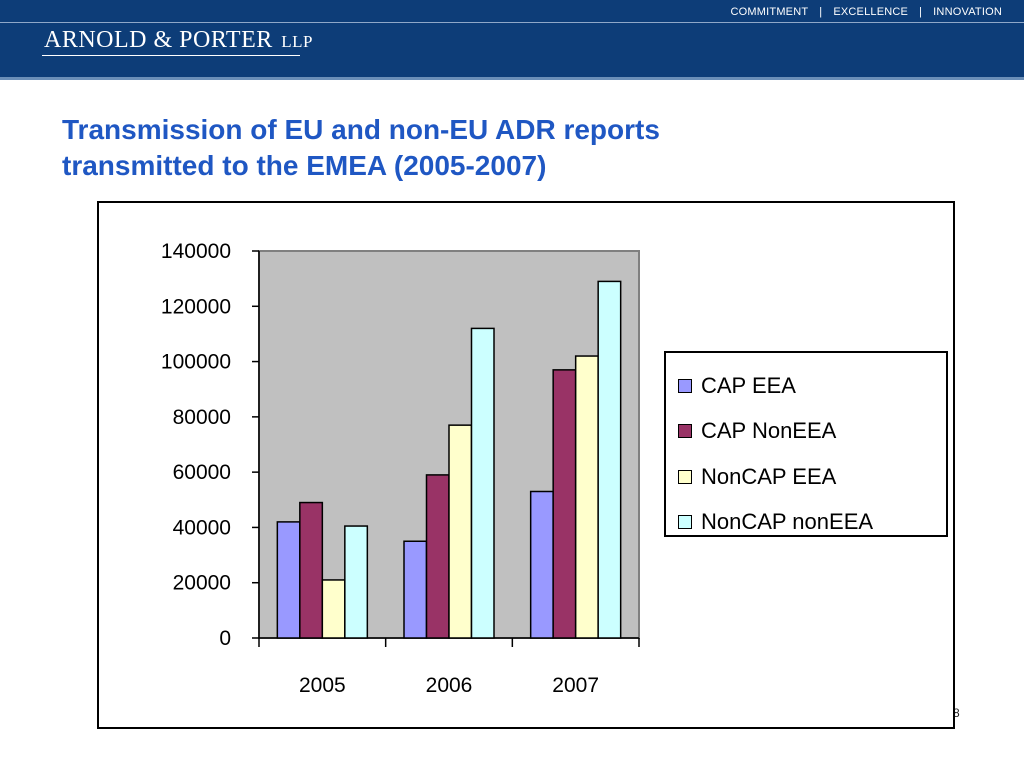 Image resolution: width=1024 pixels, height=768 pixels. I want to click on y-tick-label: 20000, so click(202, 583).